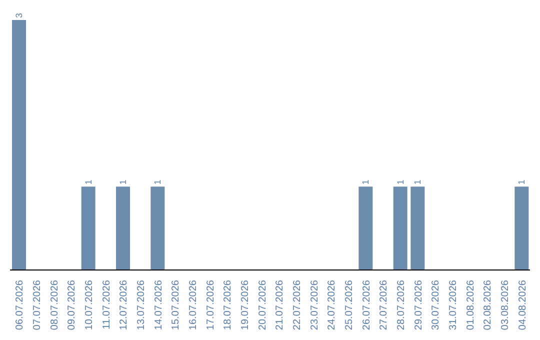  What do you see at coordinates (453, 305) in the screenshot?
I see `x-tick-label: 31.07.2026` at bounding box center [453, 305].